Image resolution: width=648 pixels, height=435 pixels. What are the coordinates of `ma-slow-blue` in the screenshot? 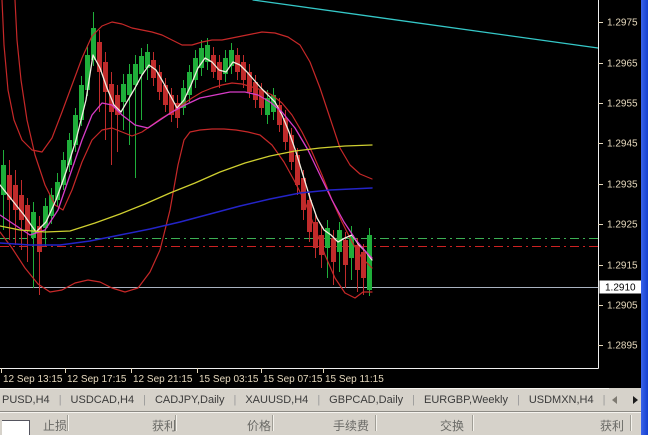 It's located at (186, 216).